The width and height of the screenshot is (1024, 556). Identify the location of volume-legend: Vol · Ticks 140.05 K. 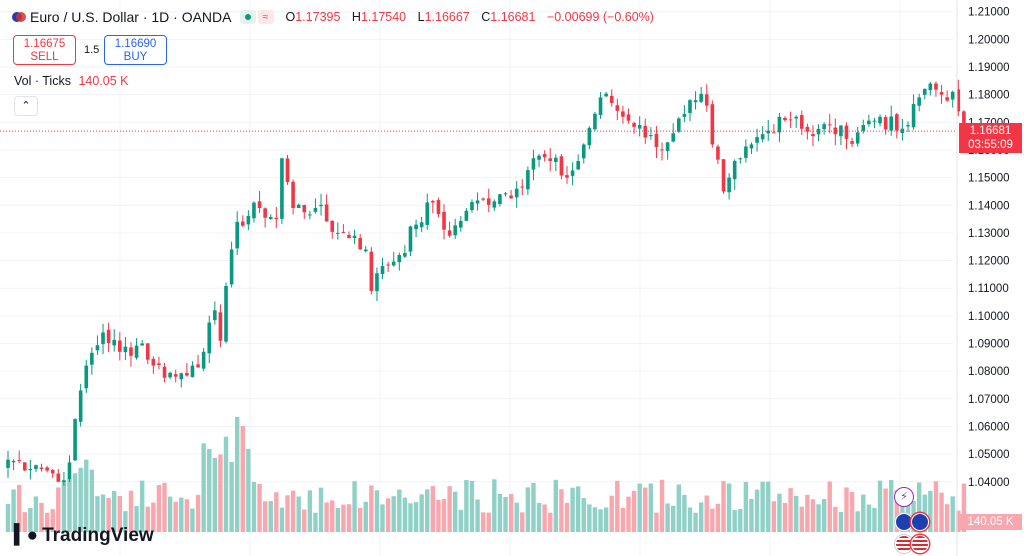
(71, 81).